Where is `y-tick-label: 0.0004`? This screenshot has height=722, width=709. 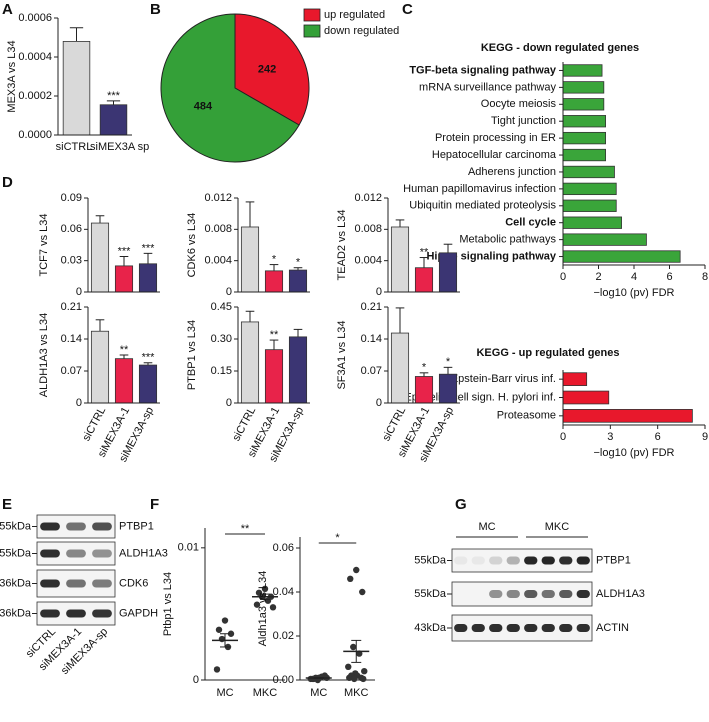
y-tick-label: 0.0004 is located at coordinates (35, 57).